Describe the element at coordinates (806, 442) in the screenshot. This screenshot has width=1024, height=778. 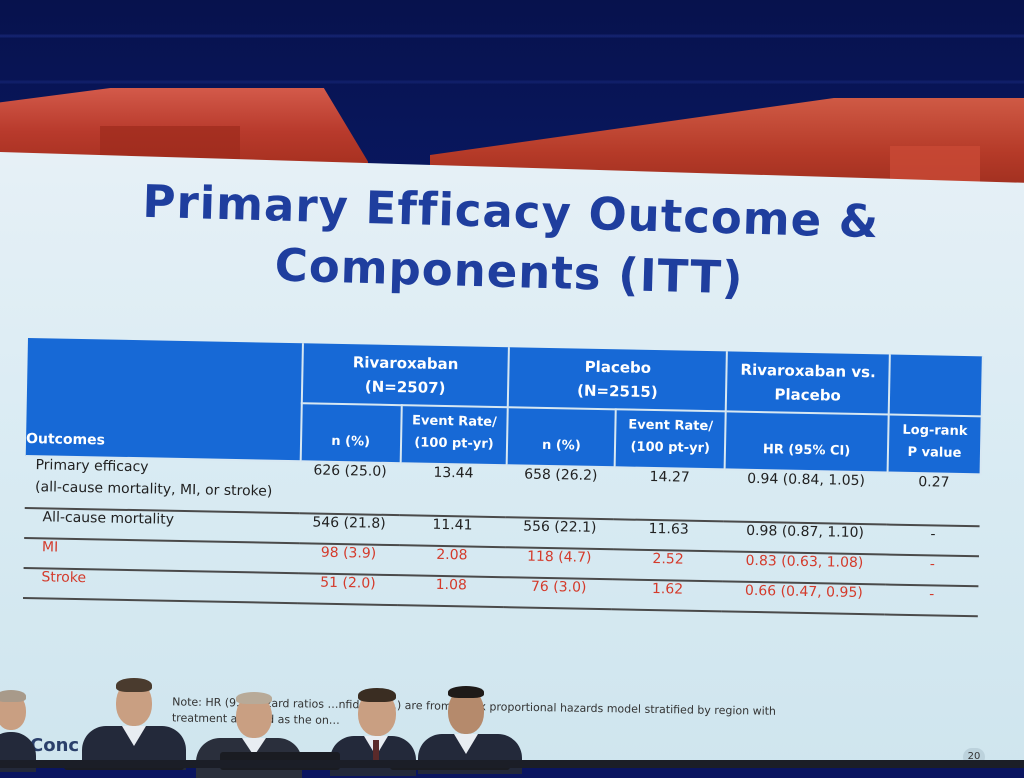
I see `subheader-hr: HR (95% CI)` at that location.